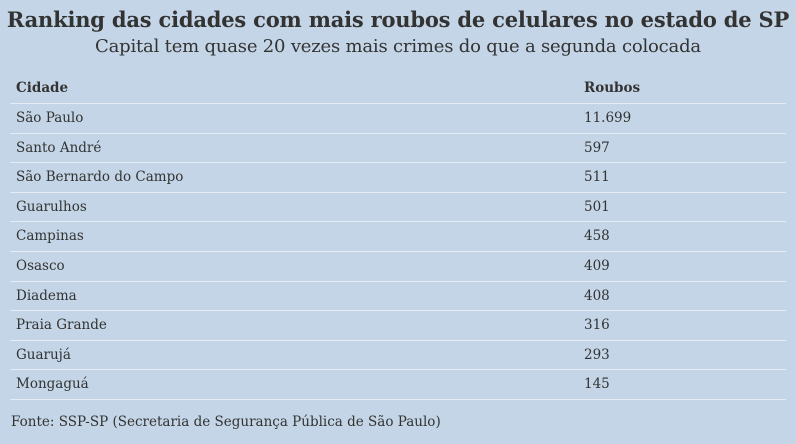  What do you see at coordinates (61, 325) in the screenshot?
I see `city-cell: Praia Grande` at bounding box center [61, 325].